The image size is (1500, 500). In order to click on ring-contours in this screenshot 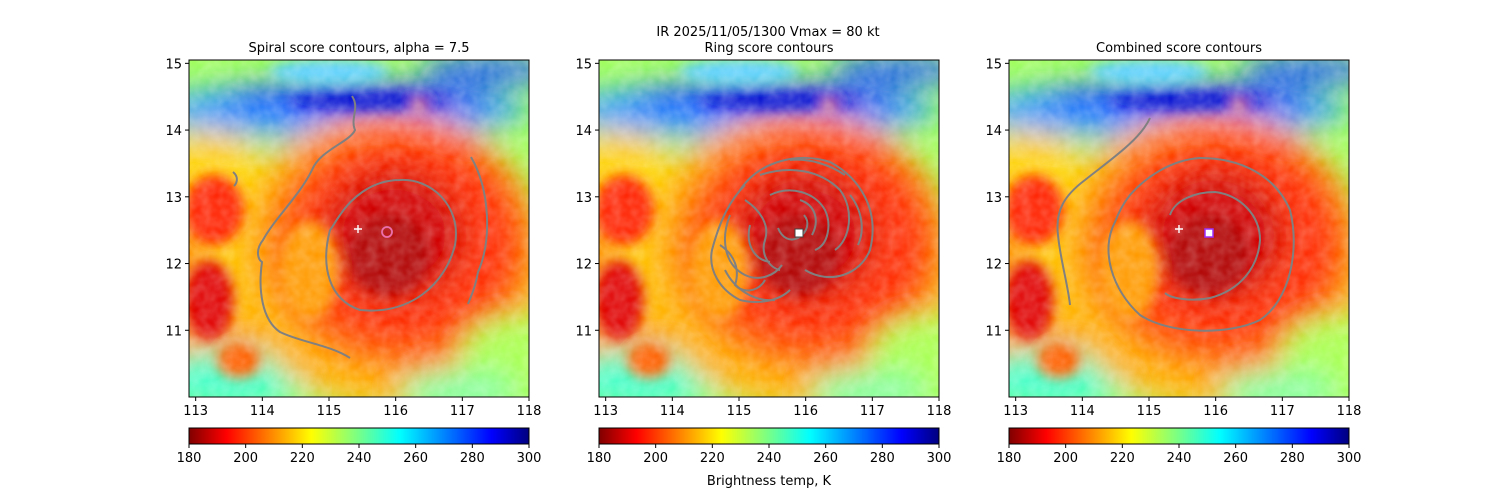, I will do `click(792, 229)`.